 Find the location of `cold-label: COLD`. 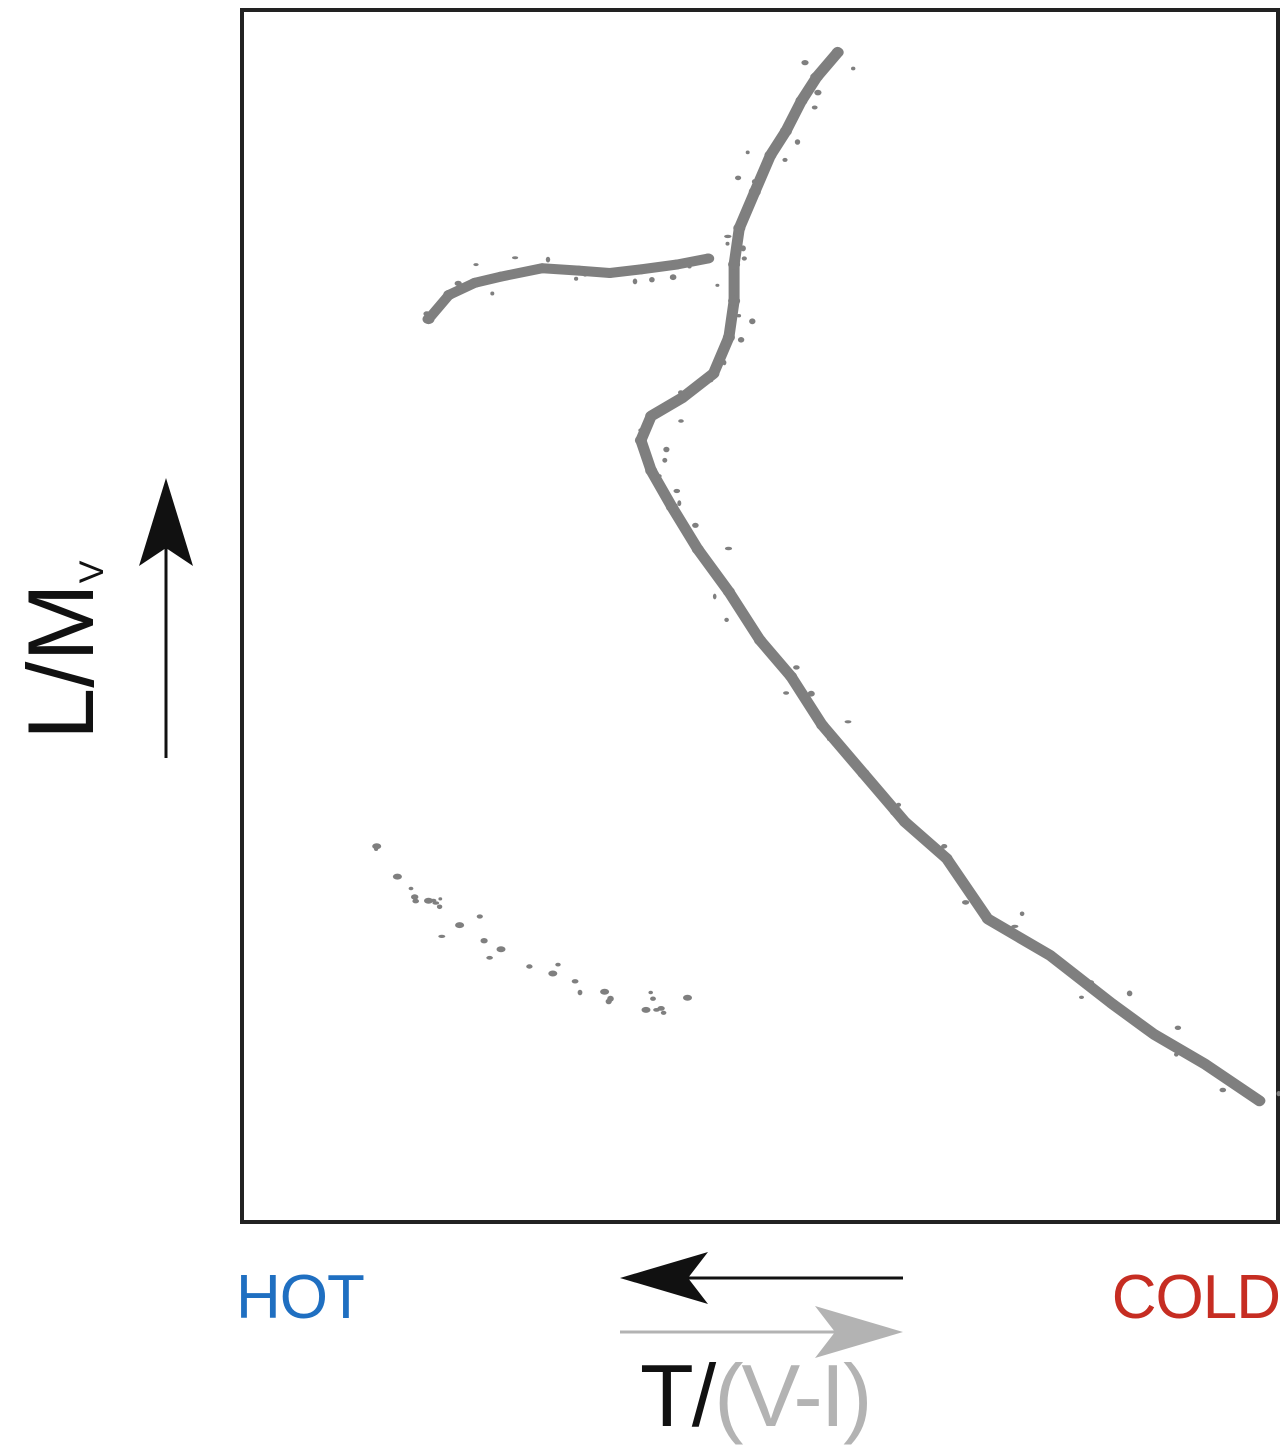

cold-label: COLD is located at coordinates (1195, 1297).